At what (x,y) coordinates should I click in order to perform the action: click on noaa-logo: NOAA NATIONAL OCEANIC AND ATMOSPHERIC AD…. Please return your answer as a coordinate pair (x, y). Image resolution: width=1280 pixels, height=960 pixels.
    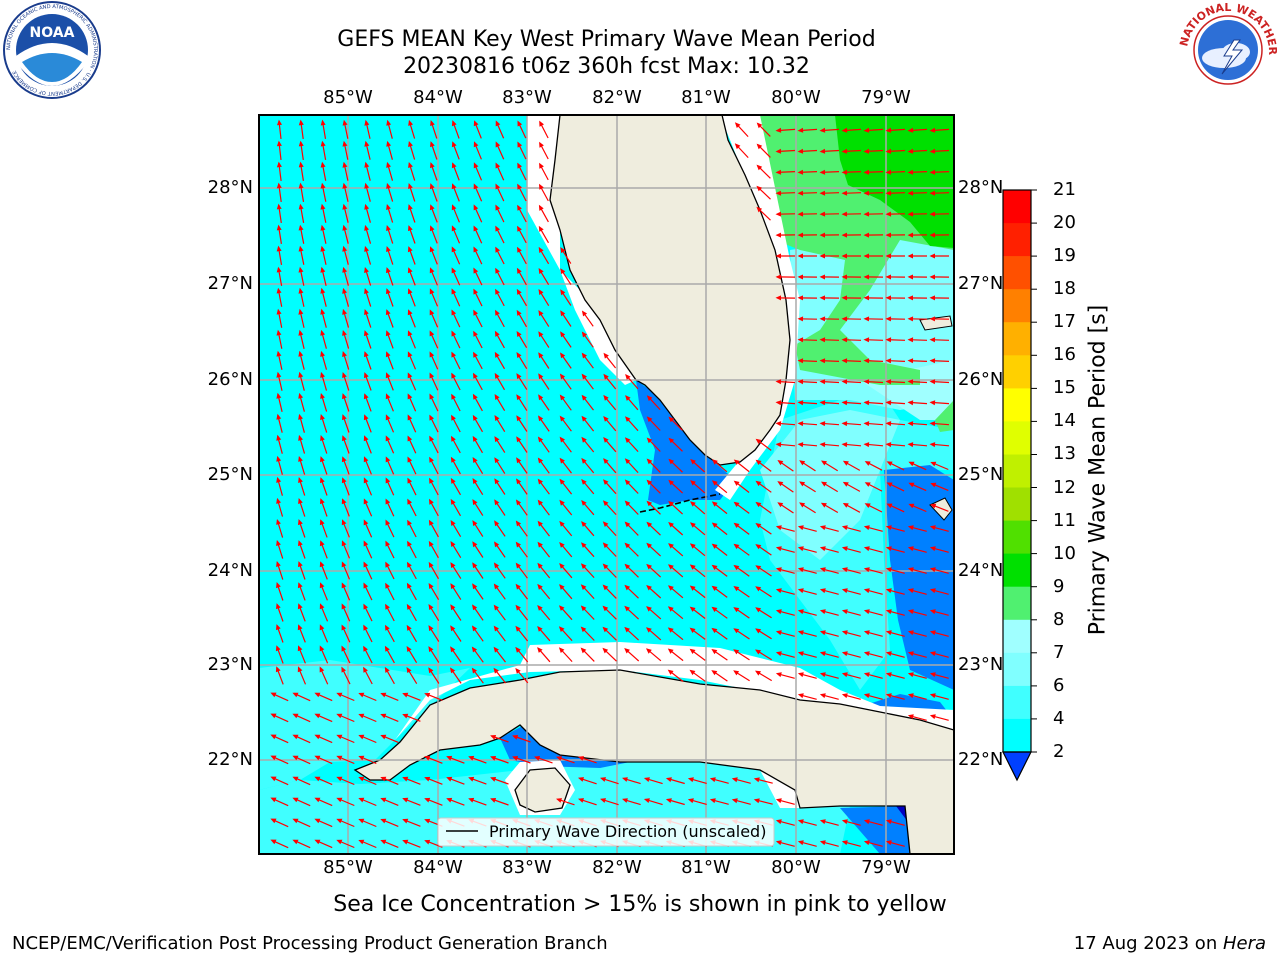
    Looking at the image, I should click on (52, 50).